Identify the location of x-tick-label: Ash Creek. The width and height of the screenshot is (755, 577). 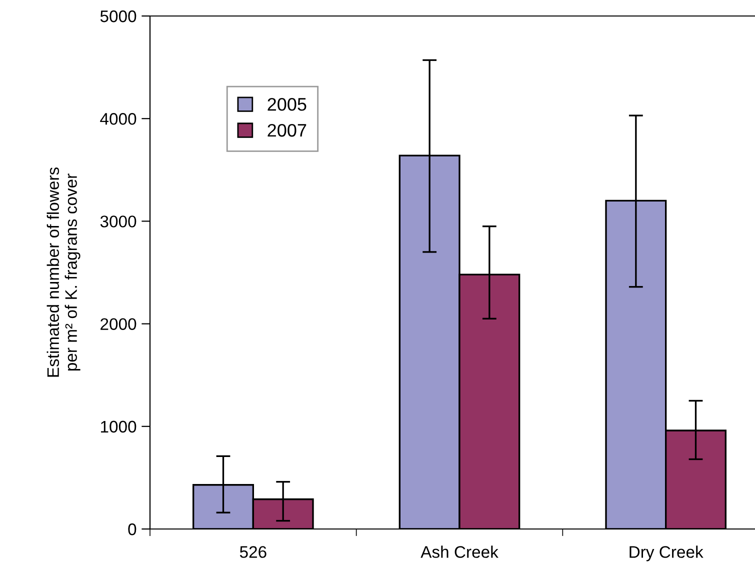
(459, 552).